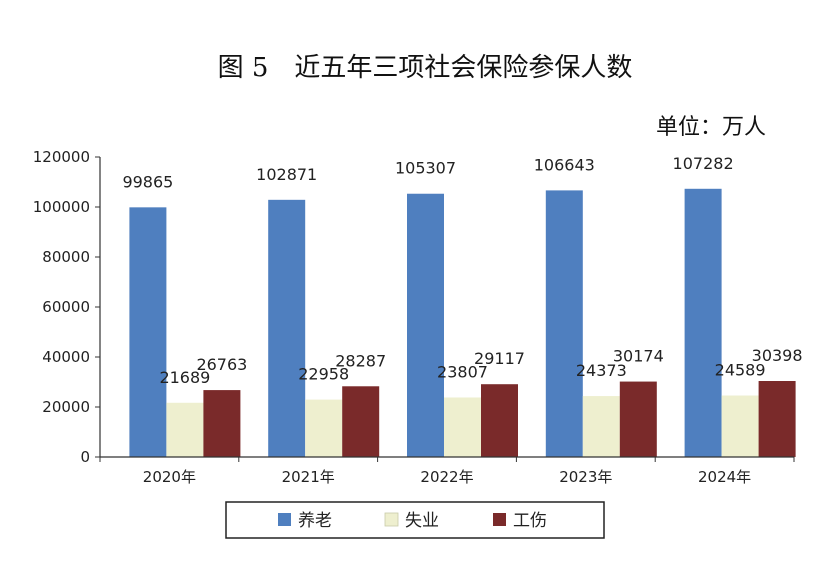 Image resolution: width=835 pixels, height=562 pixels. I want to click on y-tick-label: 100000, so click(61, 207).